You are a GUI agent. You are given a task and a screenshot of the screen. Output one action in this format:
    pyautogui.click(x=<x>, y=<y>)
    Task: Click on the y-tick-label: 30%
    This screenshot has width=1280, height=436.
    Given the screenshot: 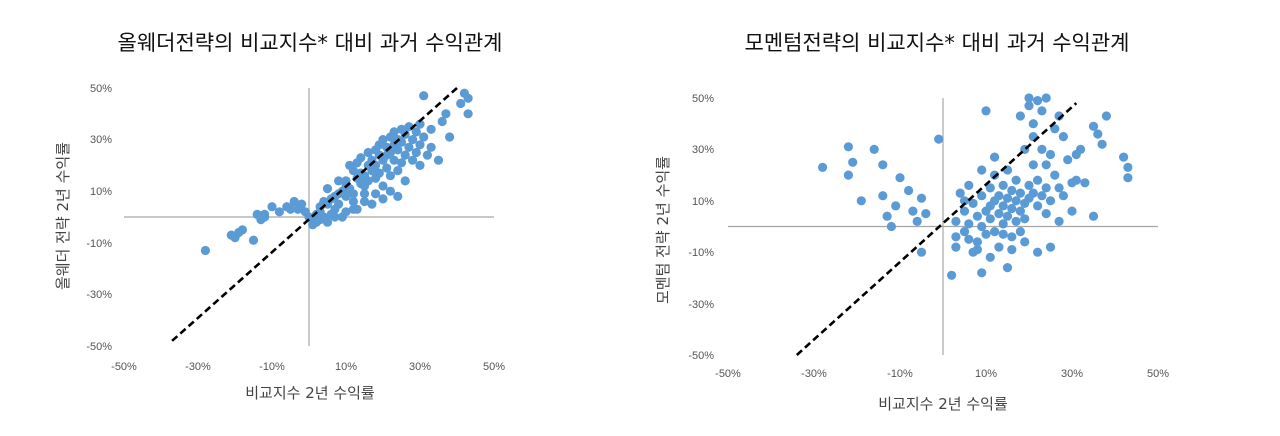 What is the action you would take?
    pyautogui.click(x=703, y=150)
    